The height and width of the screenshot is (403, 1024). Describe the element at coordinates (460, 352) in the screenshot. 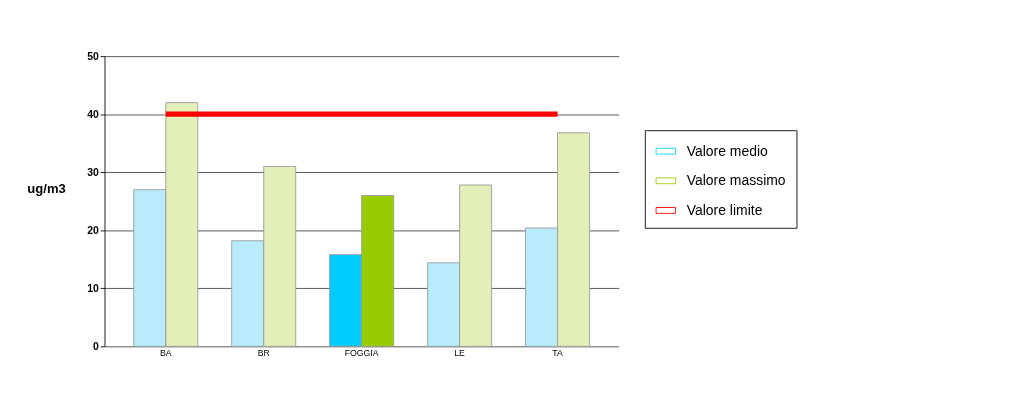

I see `x-tick-label: LE` at that location.